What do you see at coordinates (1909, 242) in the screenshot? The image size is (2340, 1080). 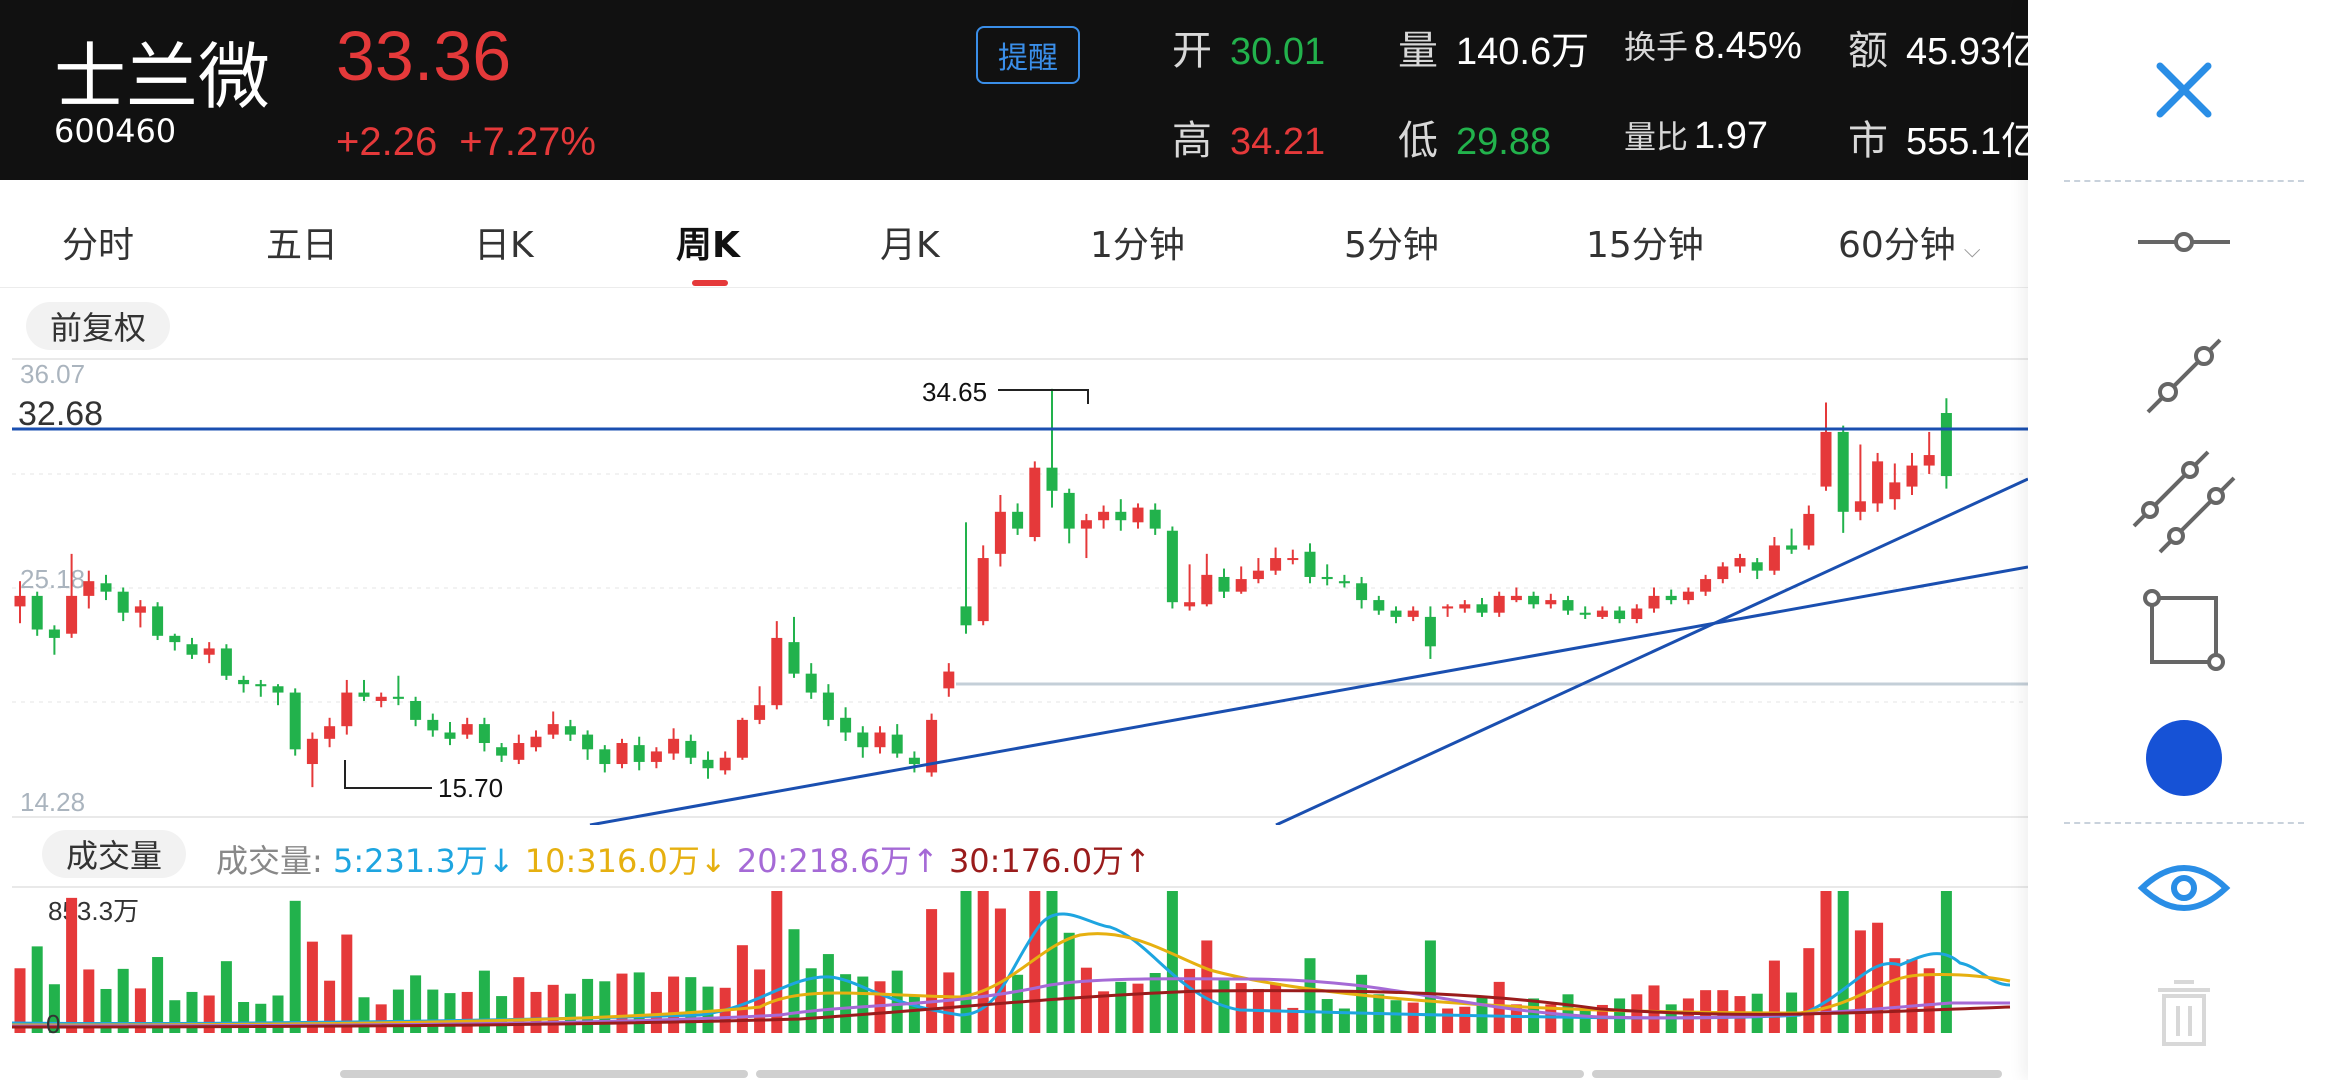 I see `tab-60min: 60分钟 ⌵` at bounding box center [1909, 242].